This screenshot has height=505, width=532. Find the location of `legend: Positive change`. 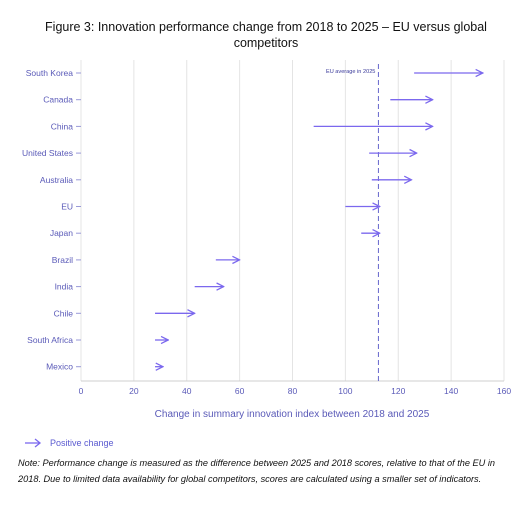

legend: Positive change is located at coordinates (69, 443).